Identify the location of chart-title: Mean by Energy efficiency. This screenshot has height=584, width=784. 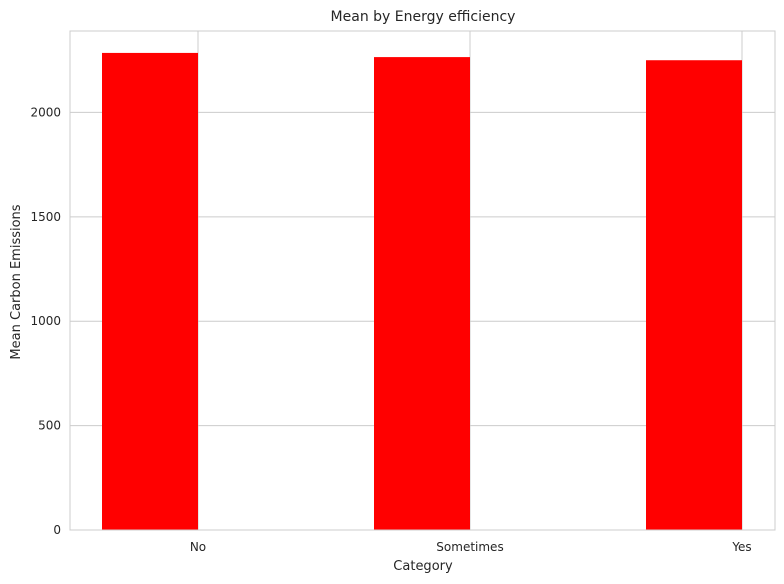
(423, 17).